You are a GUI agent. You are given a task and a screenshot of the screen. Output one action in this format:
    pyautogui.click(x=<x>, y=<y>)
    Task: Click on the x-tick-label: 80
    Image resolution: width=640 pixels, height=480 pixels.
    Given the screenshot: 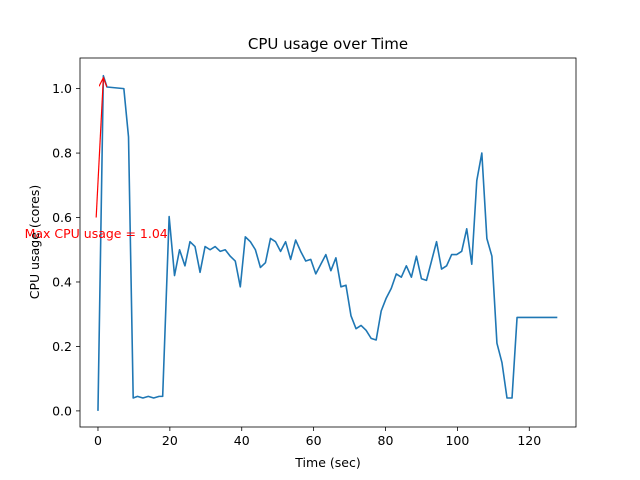 What is the action you would take?
    pyautogui.click(x=386, y=440)
    